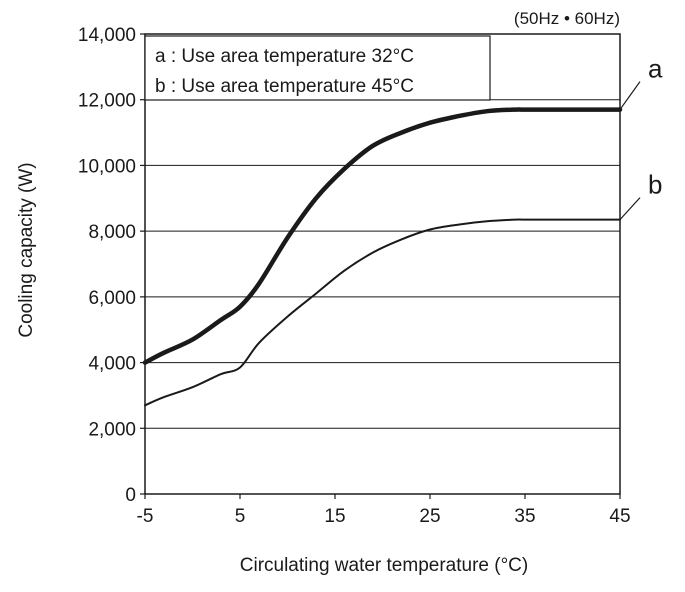 The image size is (685, 592). What do you see at coordinates (240, 516) in the screenshot?
I see `x-tick-label: 5` at bounding box center [240, 516].